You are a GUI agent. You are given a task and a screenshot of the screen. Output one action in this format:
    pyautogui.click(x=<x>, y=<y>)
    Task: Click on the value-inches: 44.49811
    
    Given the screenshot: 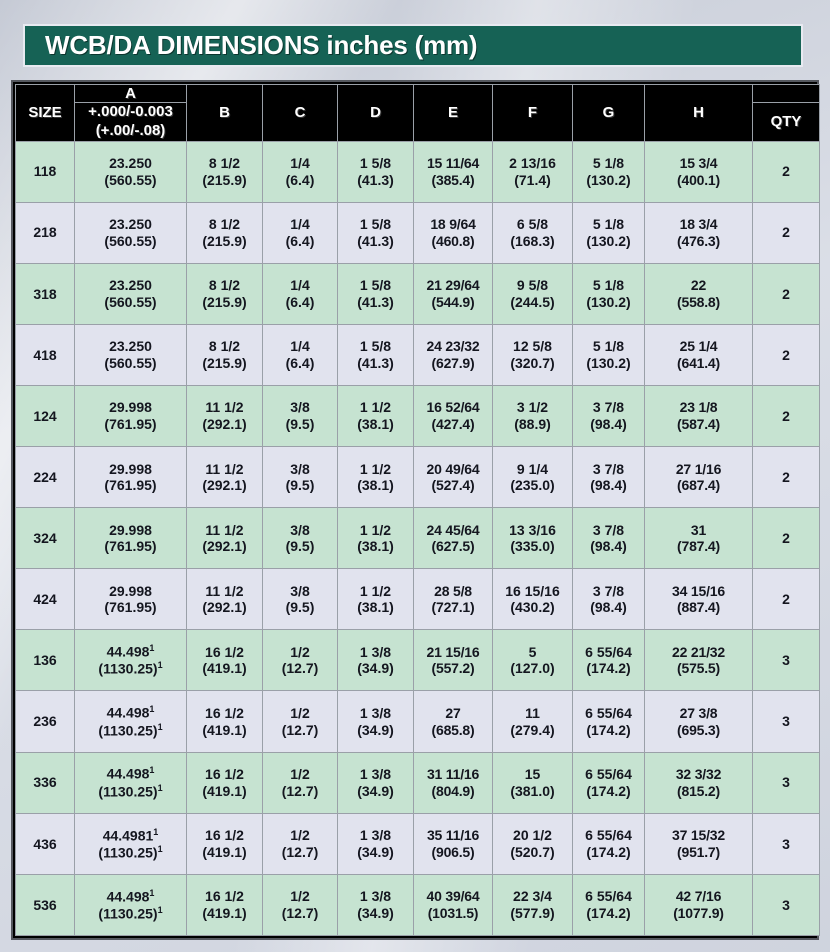 What is the action you would take?
    pyautogui.click(x=130, y=835)
    